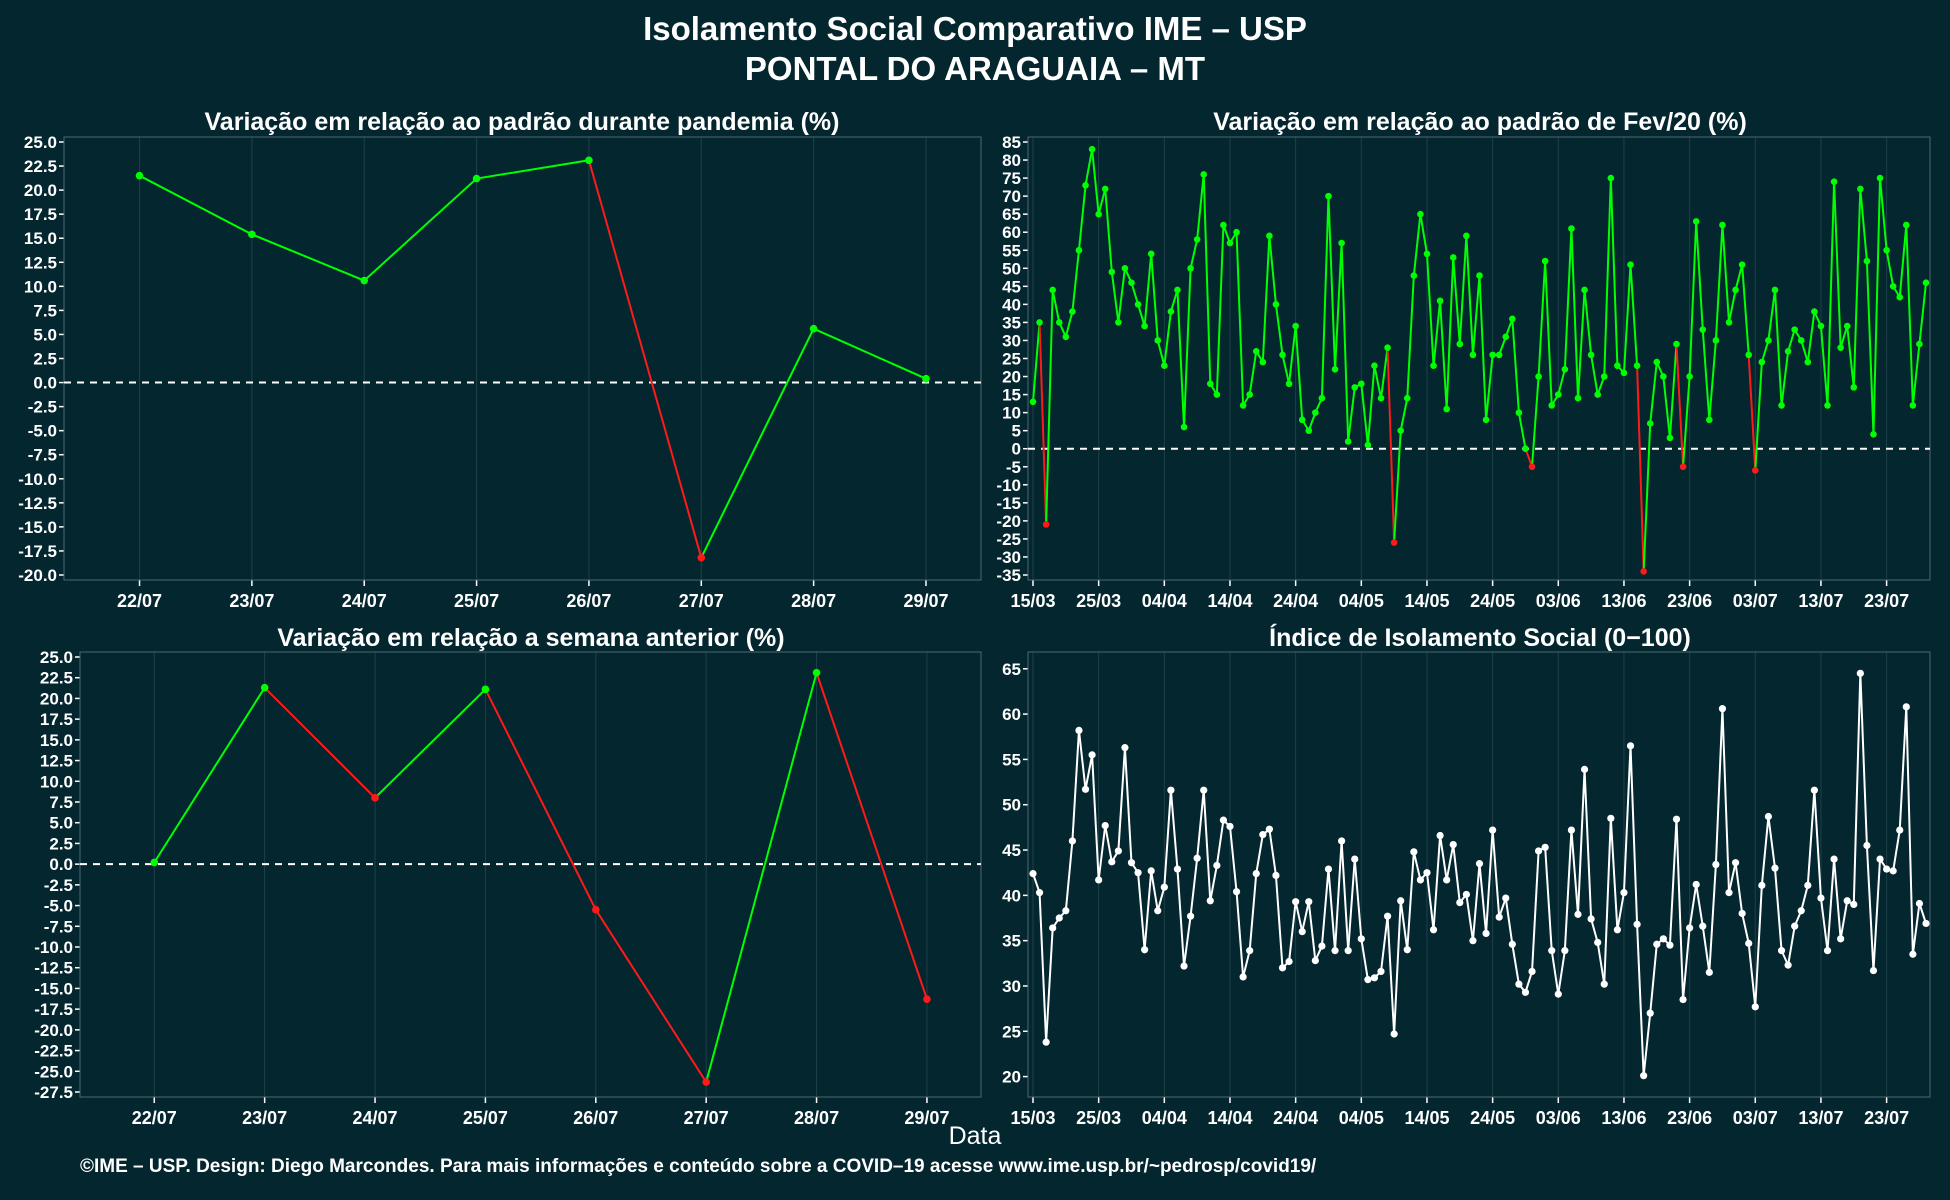 The width and height of the screenshot is (1950, 1200). Describe the element at coordinates (37, 575) in the screenshot. I see `y-tick-label: -20.0` at that location.